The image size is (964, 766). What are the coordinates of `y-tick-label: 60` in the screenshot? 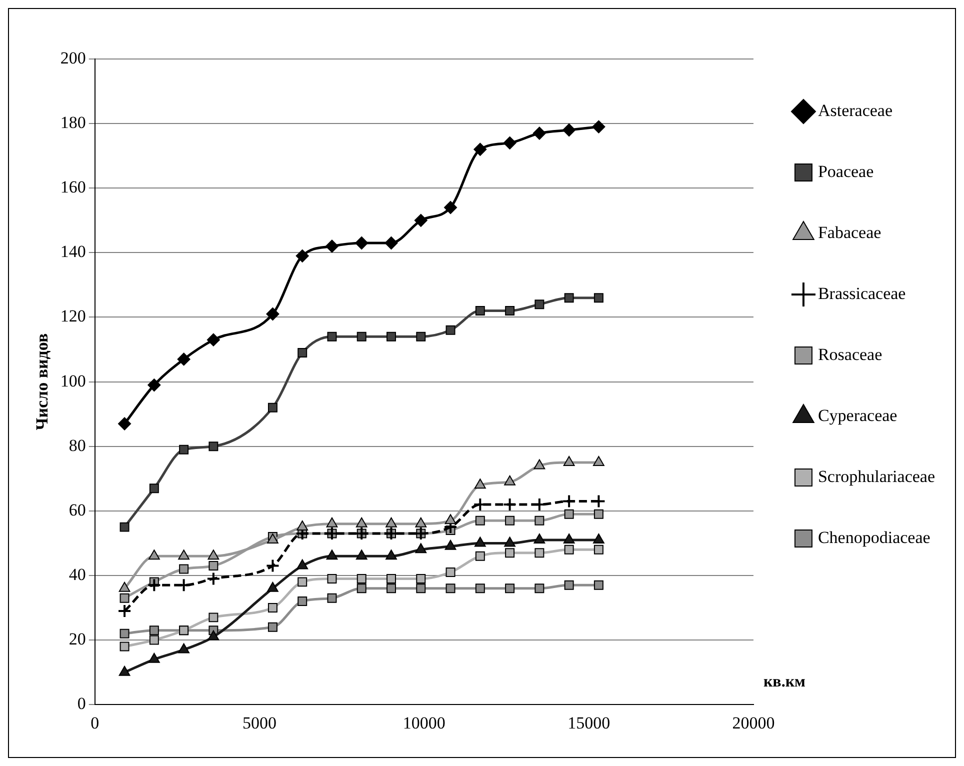 It's located at (77, 510).